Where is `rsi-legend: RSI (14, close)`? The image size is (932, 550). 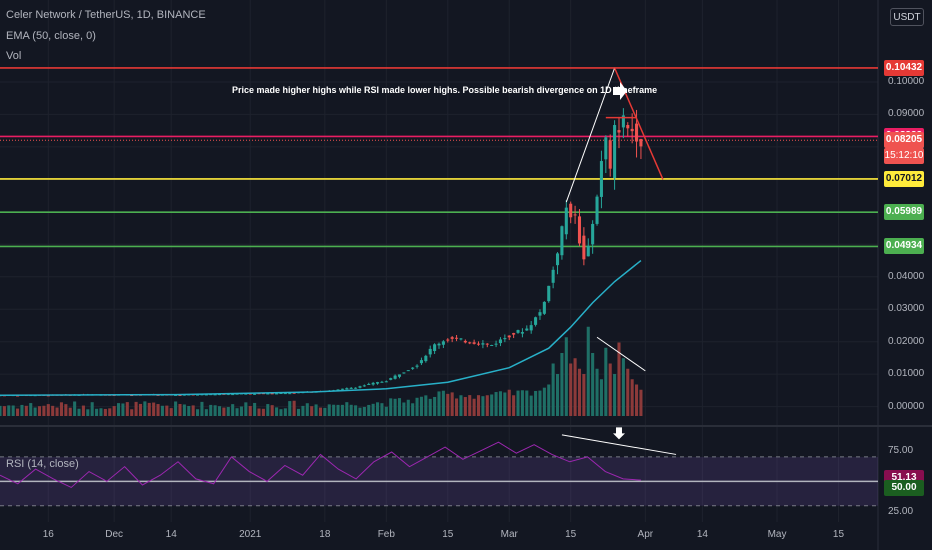 rsi-legend: RSI (14, close) is located at coordinates (42, 464).